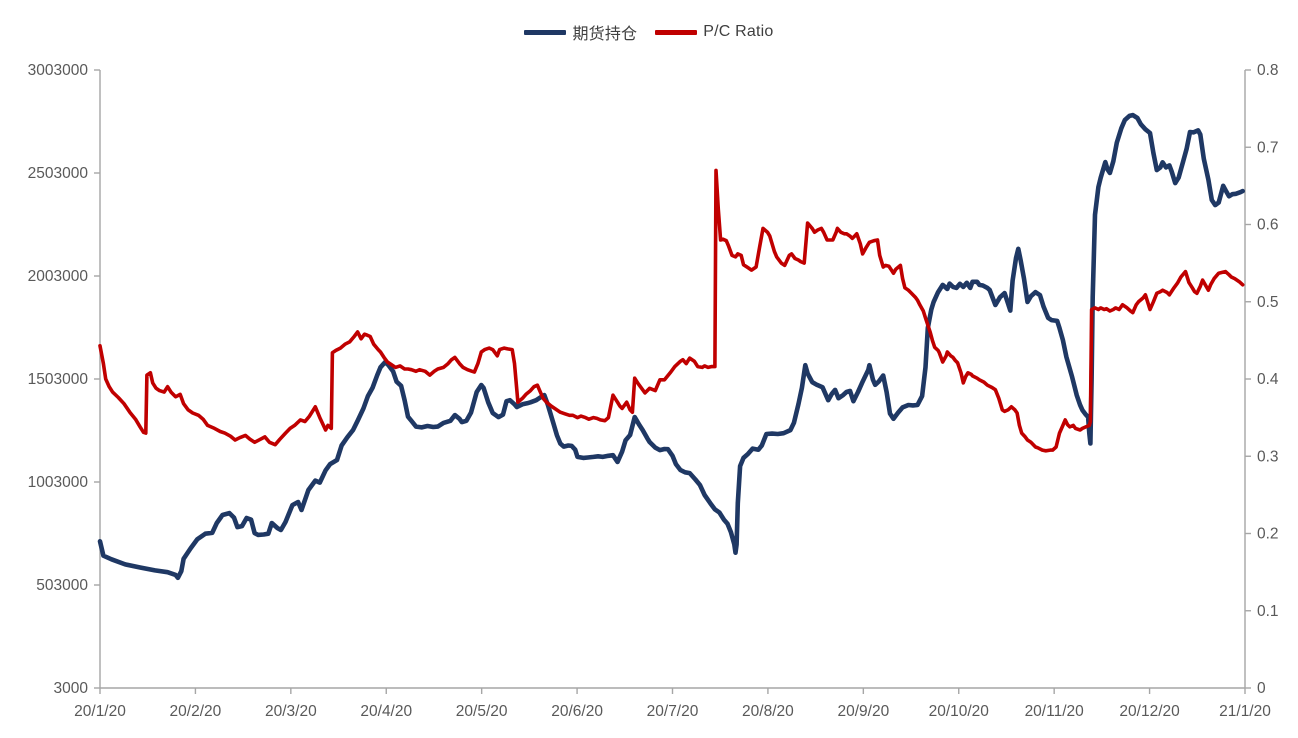 The image size is (1298, 738). I want to click on left-axis-tick-label: 1503000, so click(58, 379).